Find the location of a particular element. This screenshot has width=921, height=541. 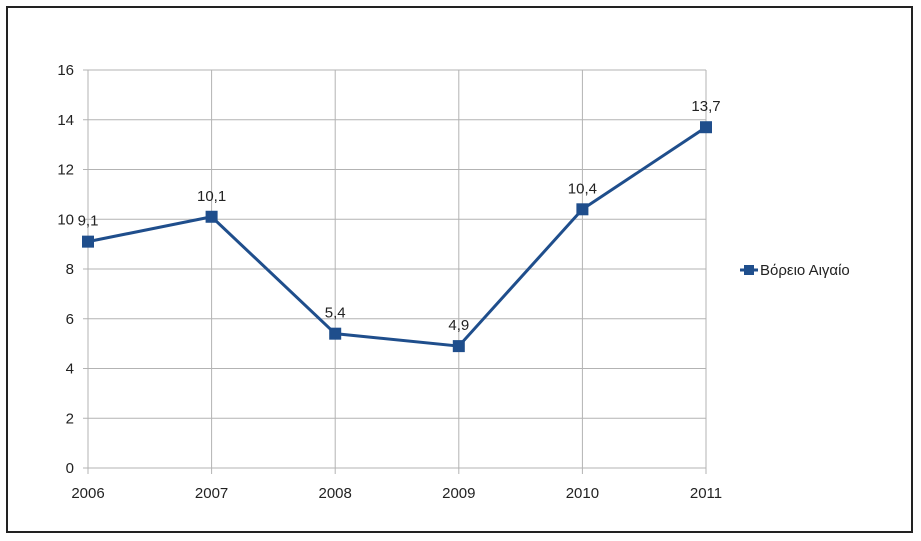

y-tick-label: 6 is located at coordinates (70, 319).